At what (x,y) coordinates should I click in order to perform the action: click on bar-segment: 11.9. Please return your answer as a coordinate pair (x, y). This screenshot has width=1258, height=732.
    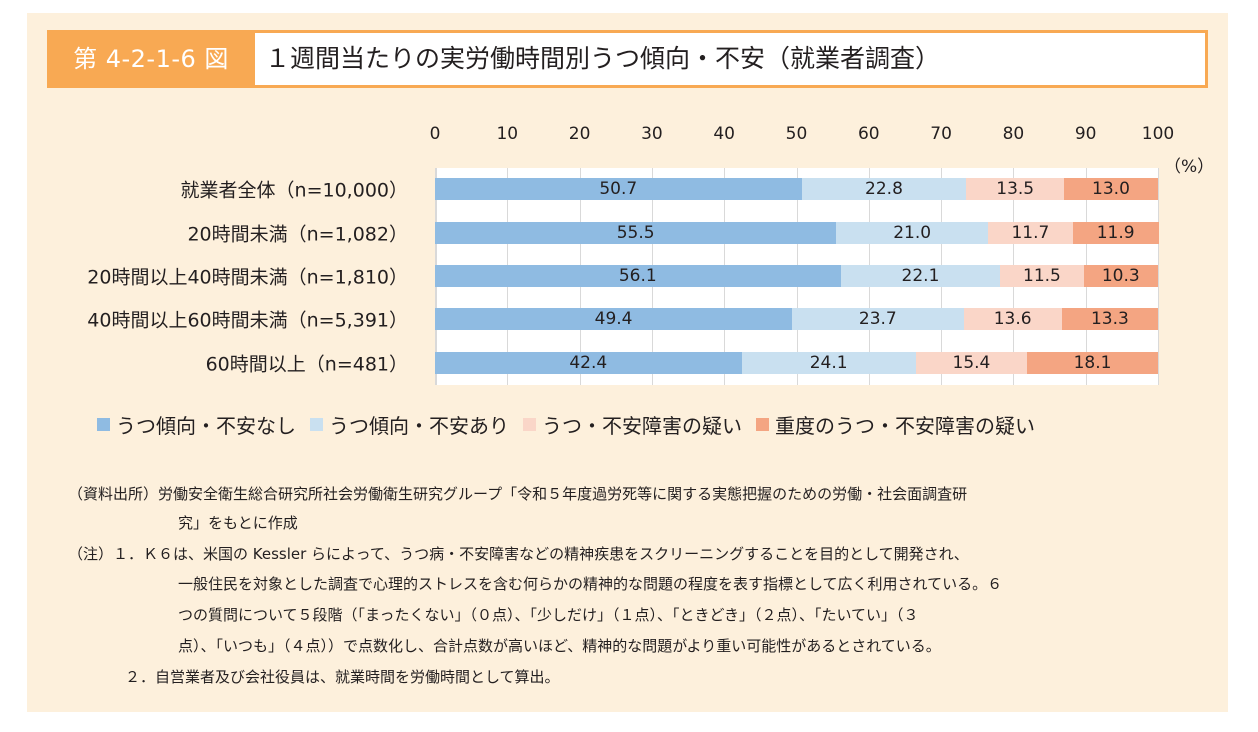
    Looking at the image, I should click on (1115, 233).